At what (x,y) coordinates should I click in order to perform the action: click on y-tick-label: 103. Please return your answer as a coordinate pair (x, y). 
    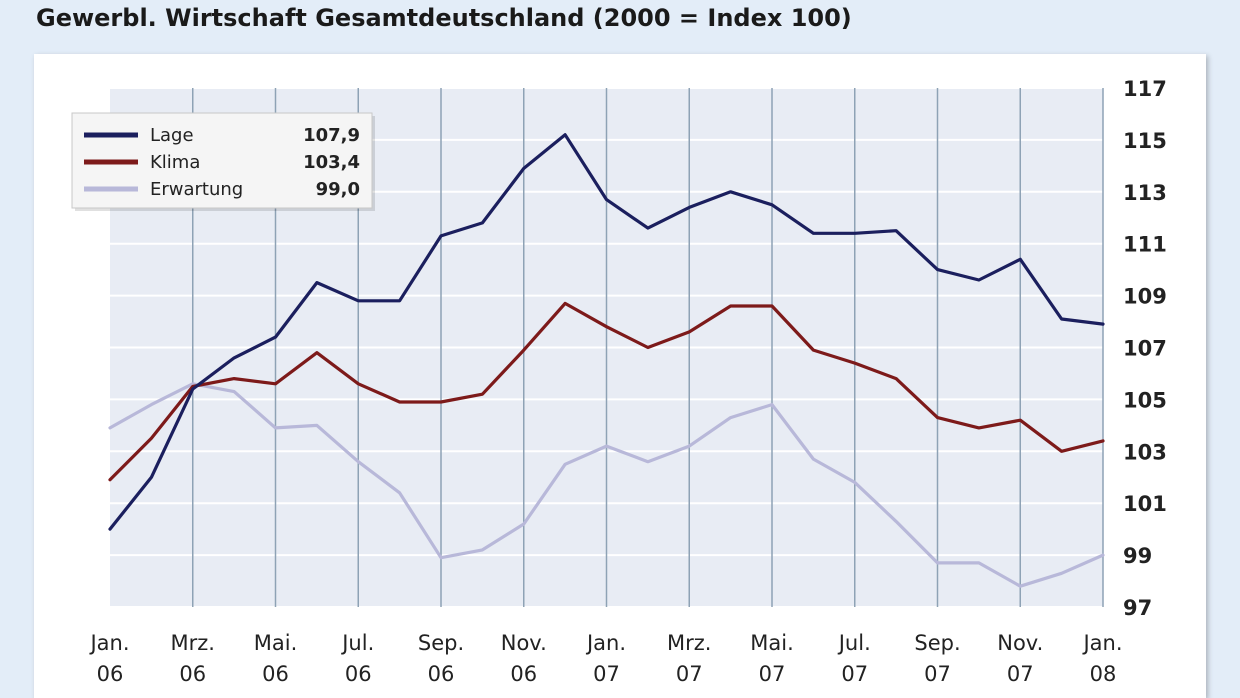
    Looking at the image, I should click on (1145, 452).